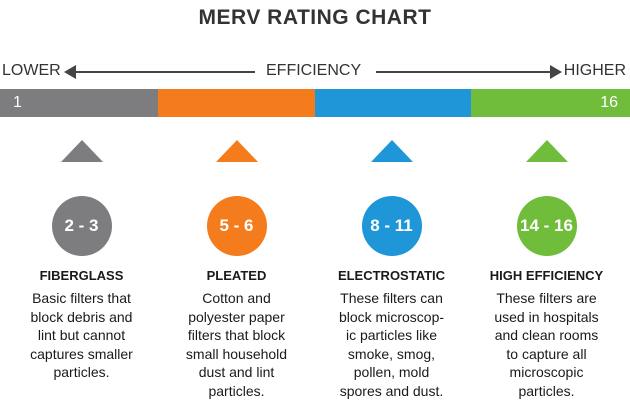 The height and width of the screenshot is (415, 630). I want to click on scale-segment-high-efficiency, so click(550, 103).